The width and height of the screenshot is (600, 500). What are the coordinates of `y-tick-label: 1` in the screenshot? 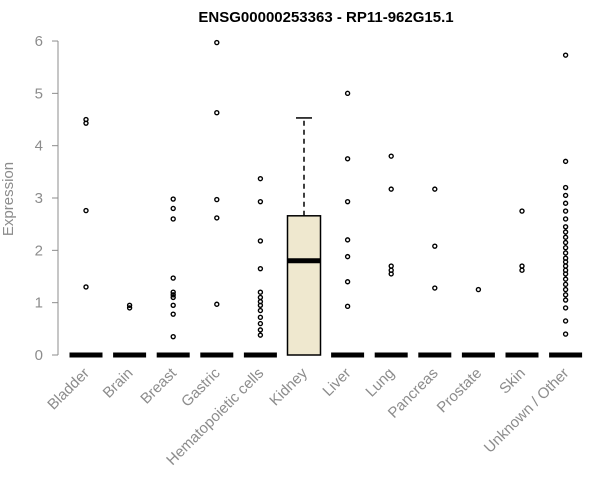 It's located at (39, 303).